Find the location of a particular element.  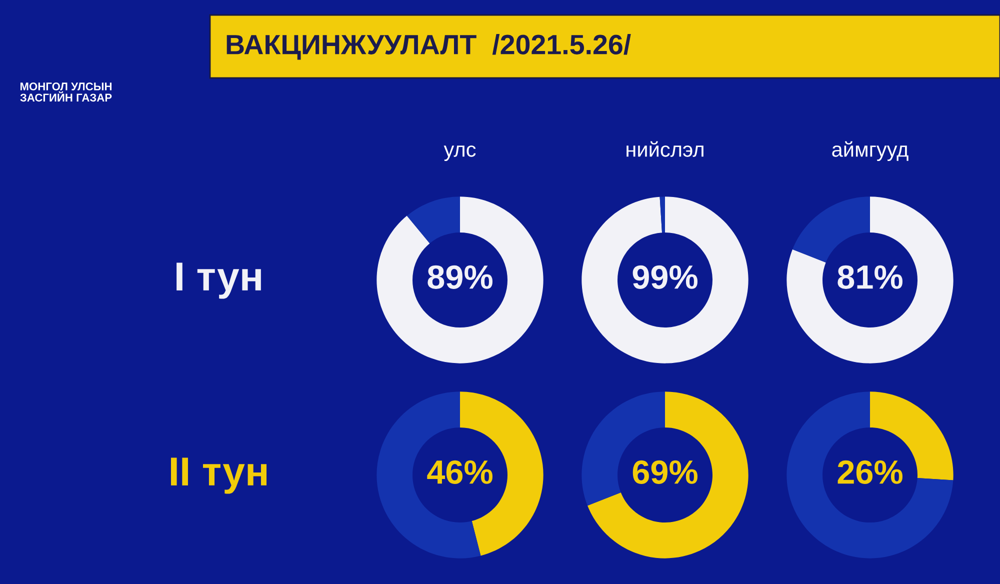

data-label: 89% is located at coordinates (460, 277).